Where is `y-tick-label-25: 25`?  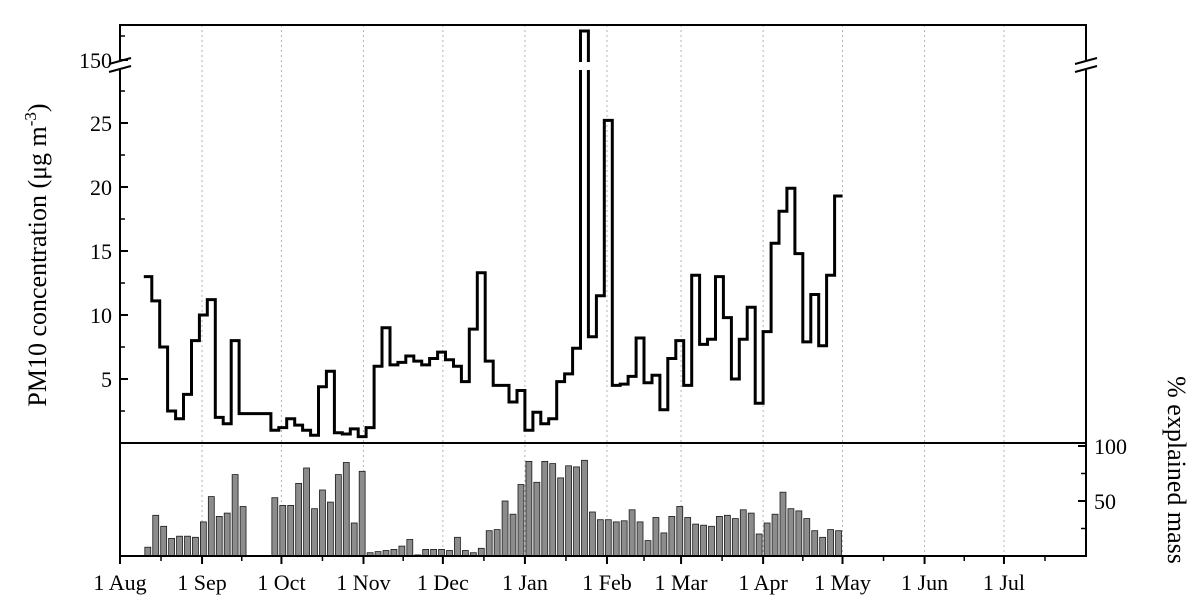 y-tick-label-25: 25 is located at coordinates (101, 123).